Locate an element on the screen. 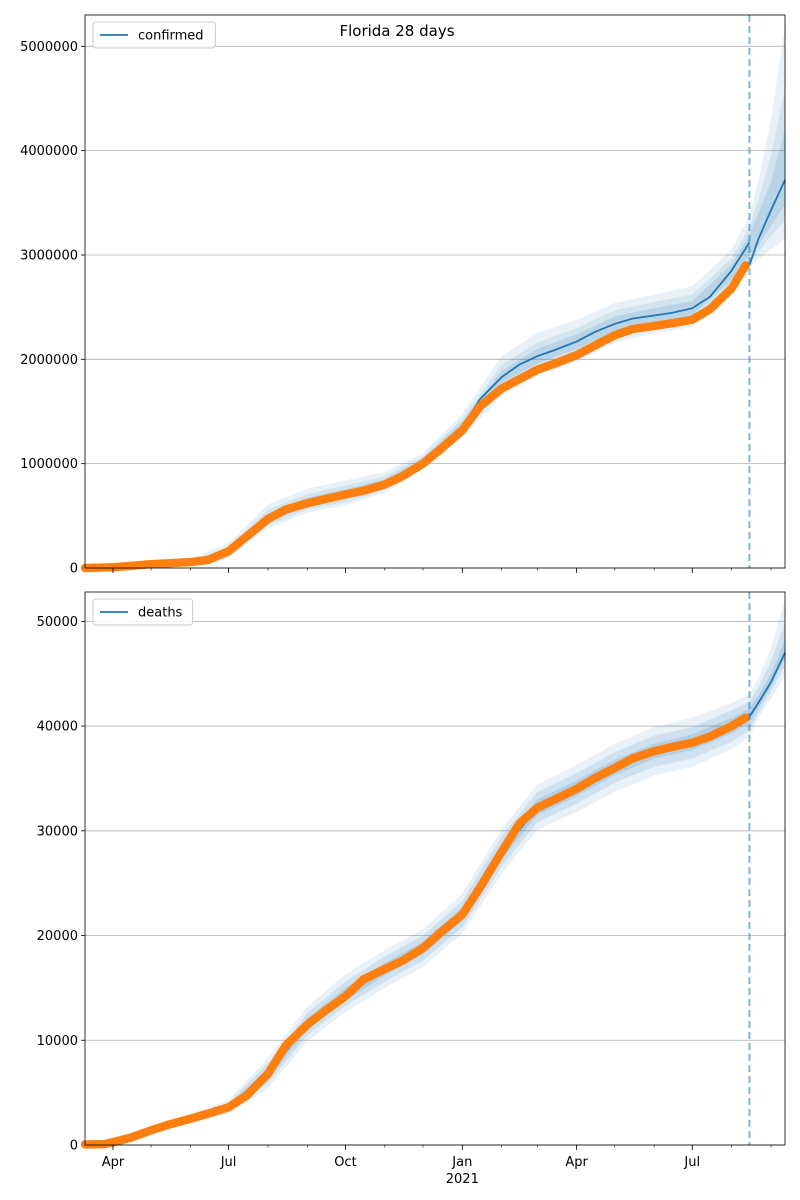 This screenshot has height=1200, width=800. y-tick-label: 40000 is located at coordinates (57, 727).